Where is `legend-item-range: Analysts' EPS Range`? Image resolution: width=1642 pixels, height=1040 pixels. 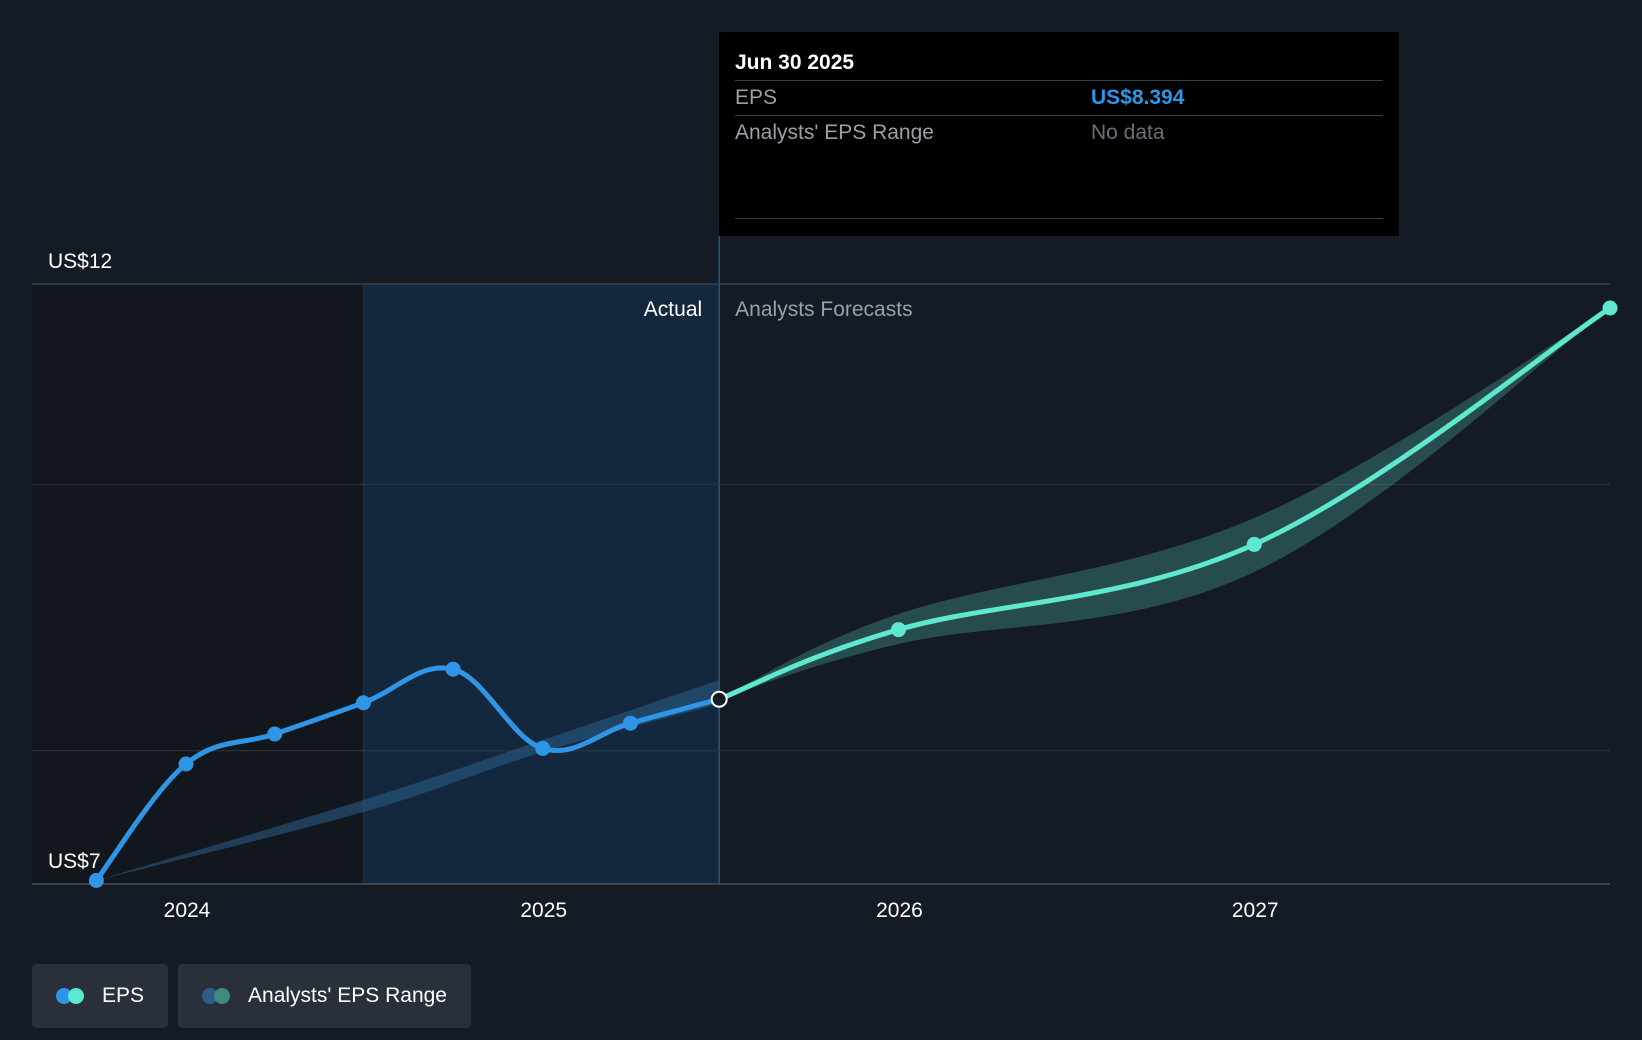
legend-item-range: Analysts' EPS Range is located at coordinates (324, 996).